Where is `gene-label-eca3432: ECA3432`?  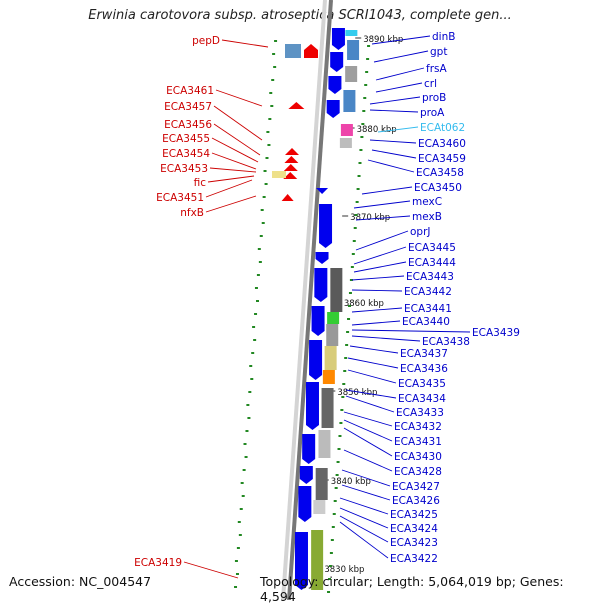
gene-label-eca3432: ECA3432 is located at coordinates (418, 427).